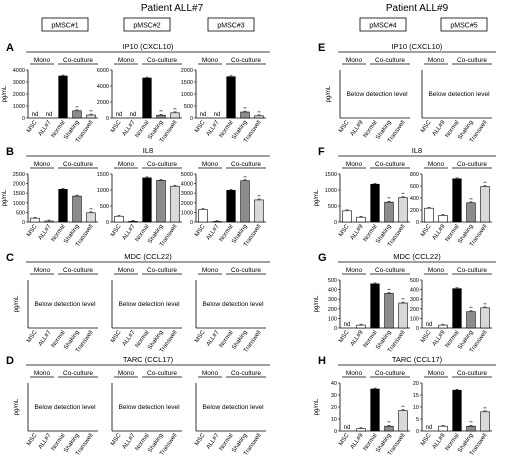 The image size is (520, 465). What do you see at coordinates (416, 408) in the screenshot?
I see `y-tick-label: 10` at bounding box center [416, 408].